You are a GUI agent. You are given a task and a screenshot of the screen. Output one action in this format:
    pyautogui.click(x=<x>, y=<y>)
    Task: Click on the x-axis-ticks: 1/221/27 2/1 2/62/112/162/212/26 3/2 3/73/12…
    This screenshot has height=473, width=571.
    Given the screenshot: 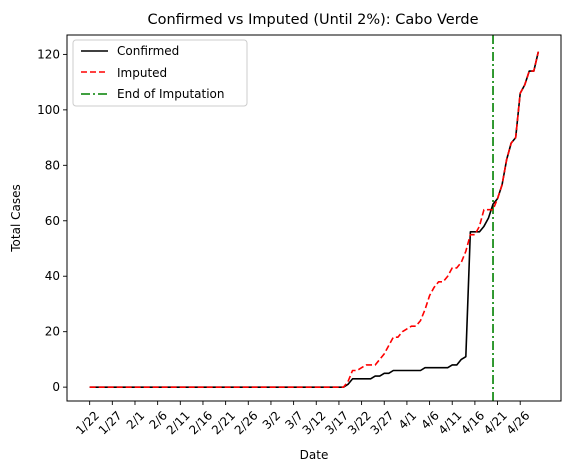 What is the action you would take?
    pyautogui.click(x=303, y=419)
    